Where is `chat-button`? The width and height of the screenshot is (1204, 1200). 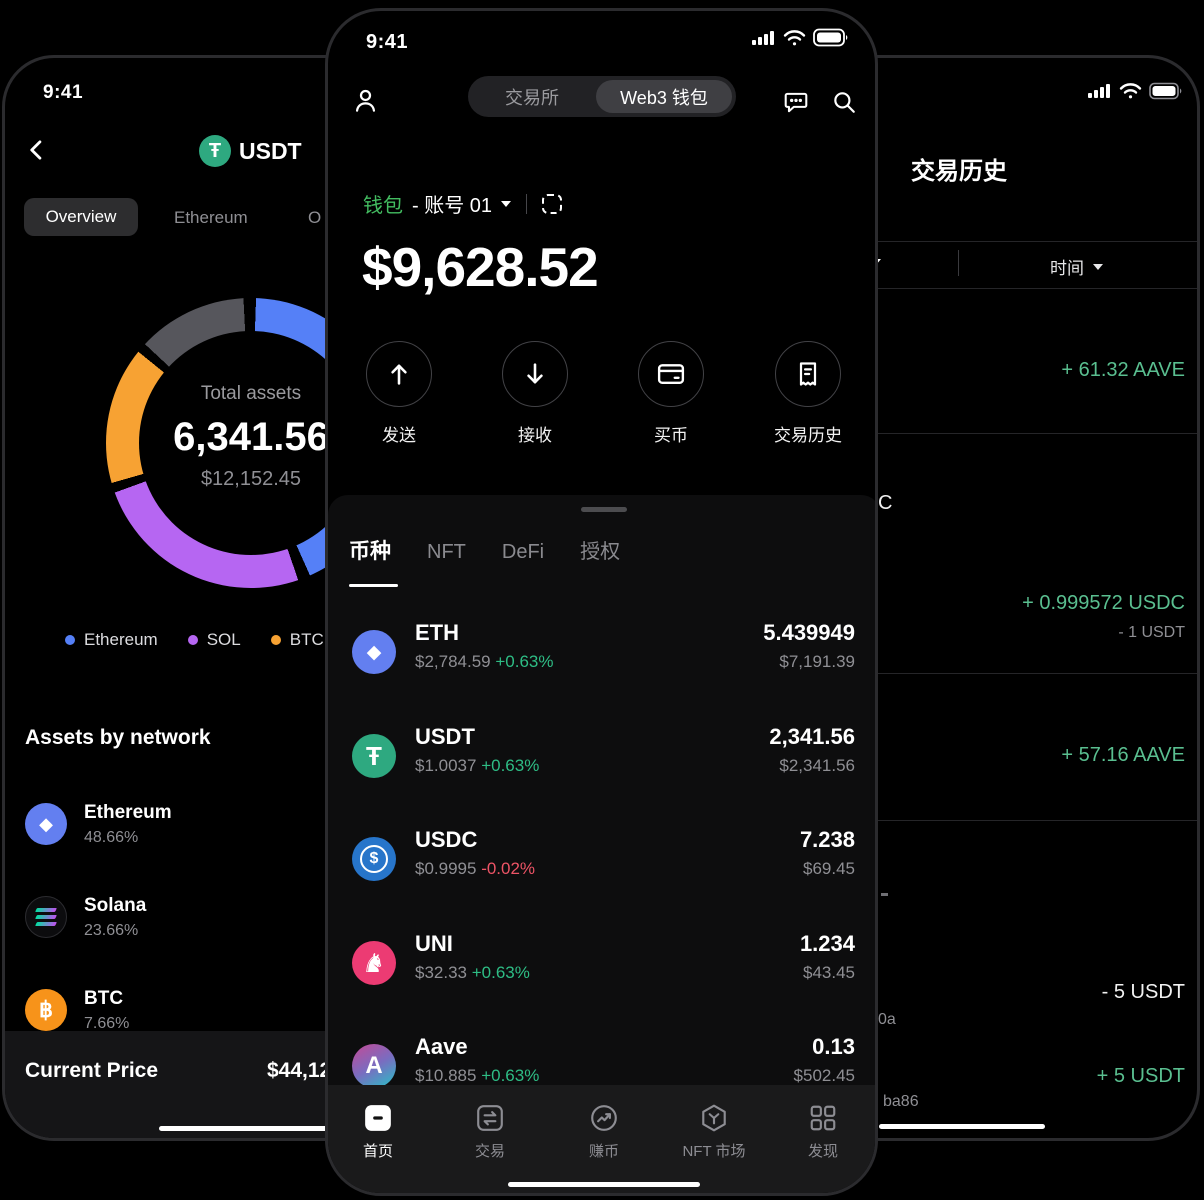
chat-button is located at coordinates (796, 104).